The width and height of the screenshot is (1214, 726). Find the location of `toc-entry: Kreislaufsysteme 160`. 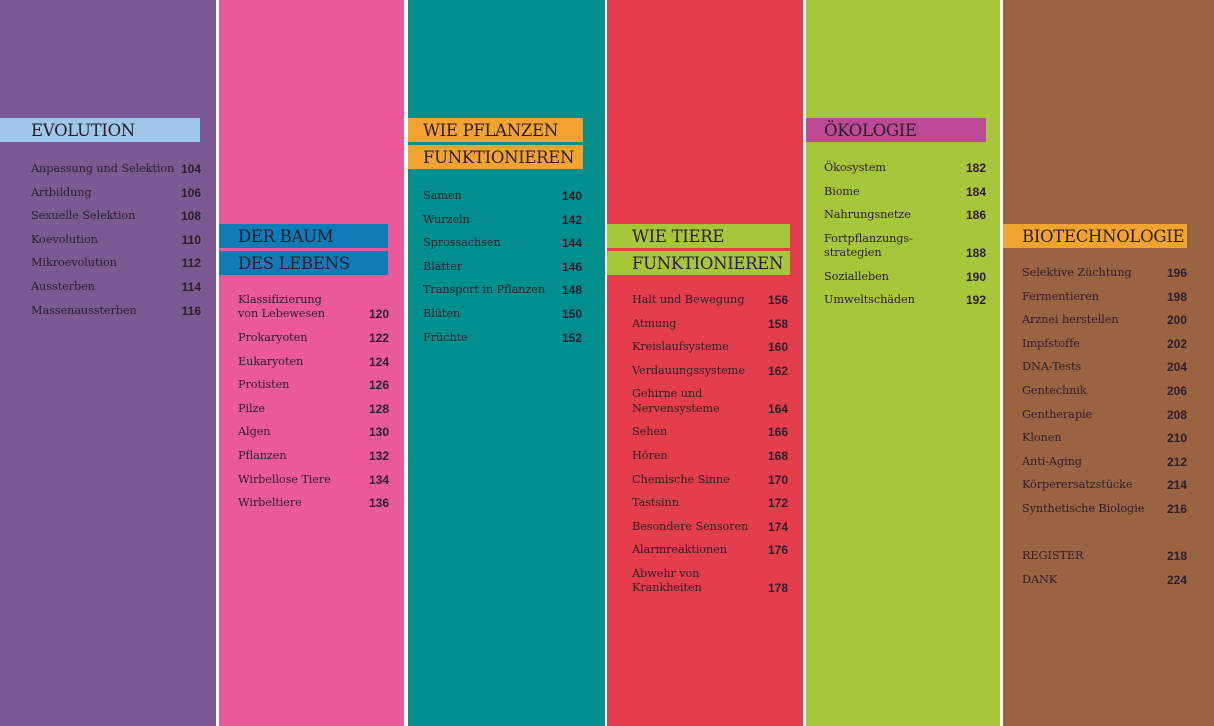

toc-entry: Kreislaufsysteme 160 is located at coordinates (710, 352).